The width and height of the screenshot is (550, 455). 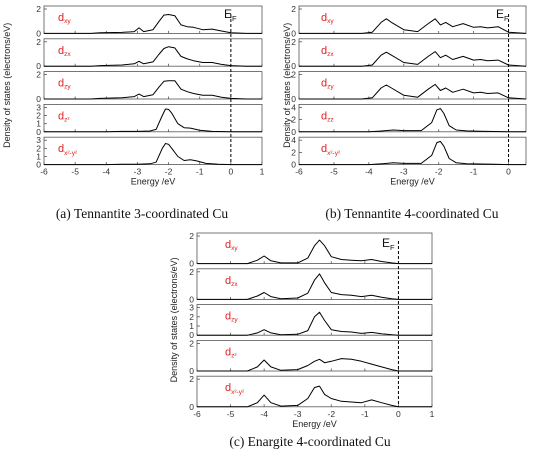 What do you see at coordinates (411, 213) in the screenshot?
I see `figure-caption: (b) Tennantite 4-coordinated Cu` at bounding box center [411, 213].